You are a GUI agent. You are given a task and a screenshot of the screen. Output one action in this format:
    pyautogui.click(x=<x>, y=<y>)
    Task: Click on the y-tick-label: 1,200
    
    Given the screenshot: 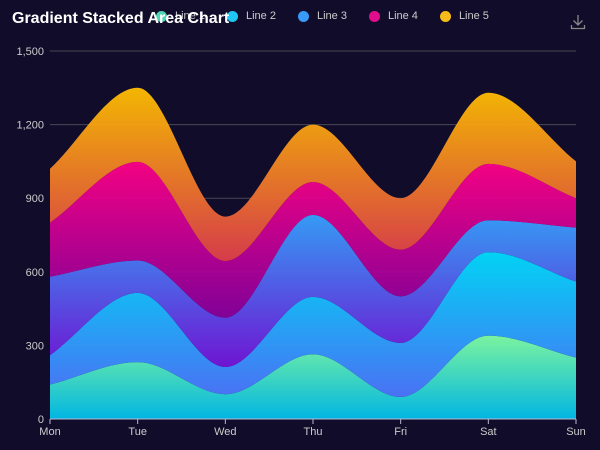 What is the action you would take?
    pyautogui.click(x=30, y=126)
    